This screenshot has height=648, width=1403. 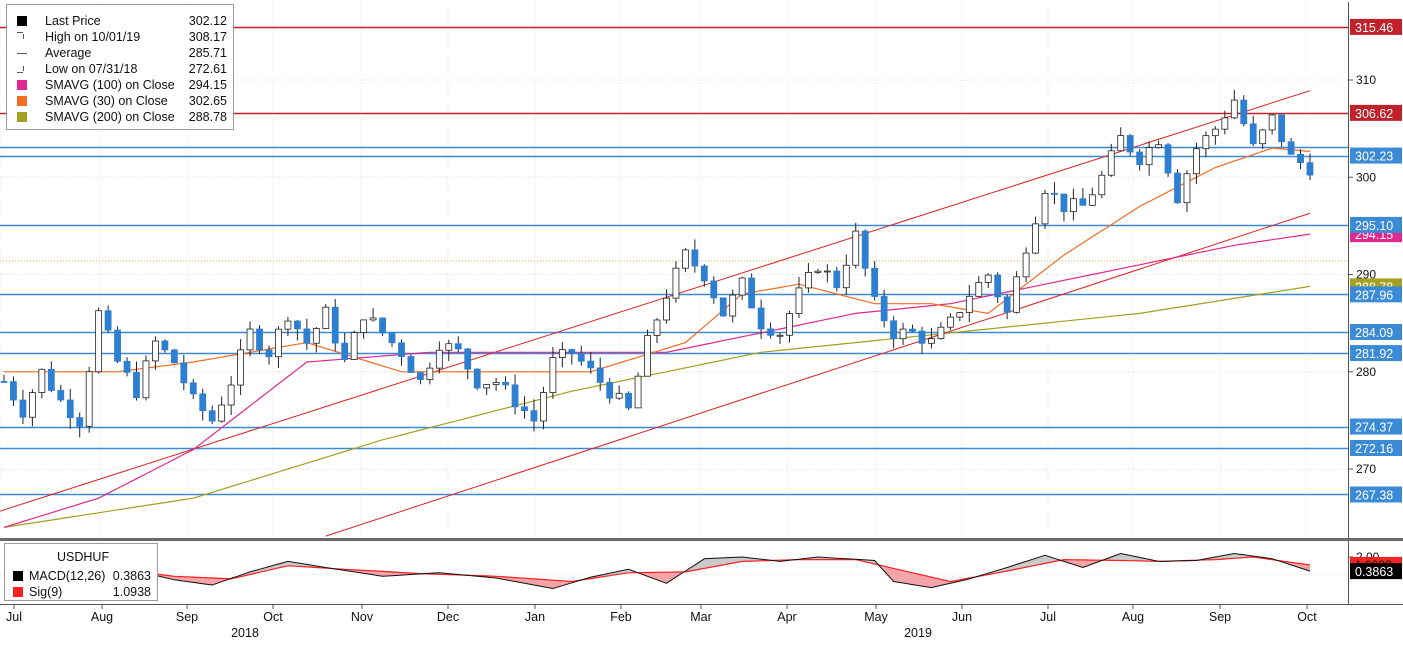 I want to click on y-tick-label: 270, so click(x=1366, y=469).